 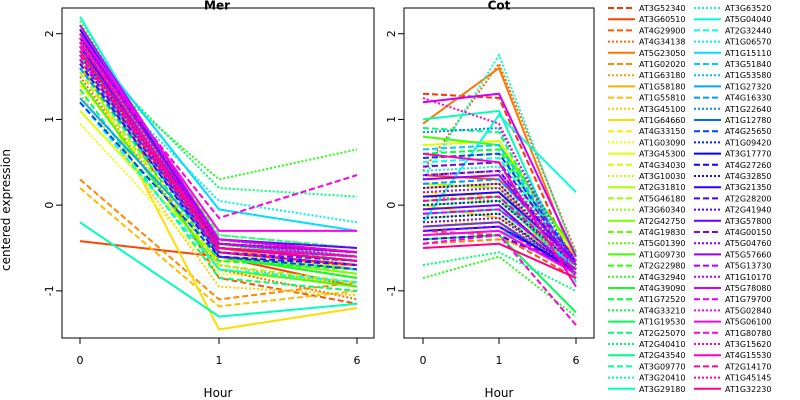 I want to click on legend-item: AT1G06570, so click(x=732, y=42).